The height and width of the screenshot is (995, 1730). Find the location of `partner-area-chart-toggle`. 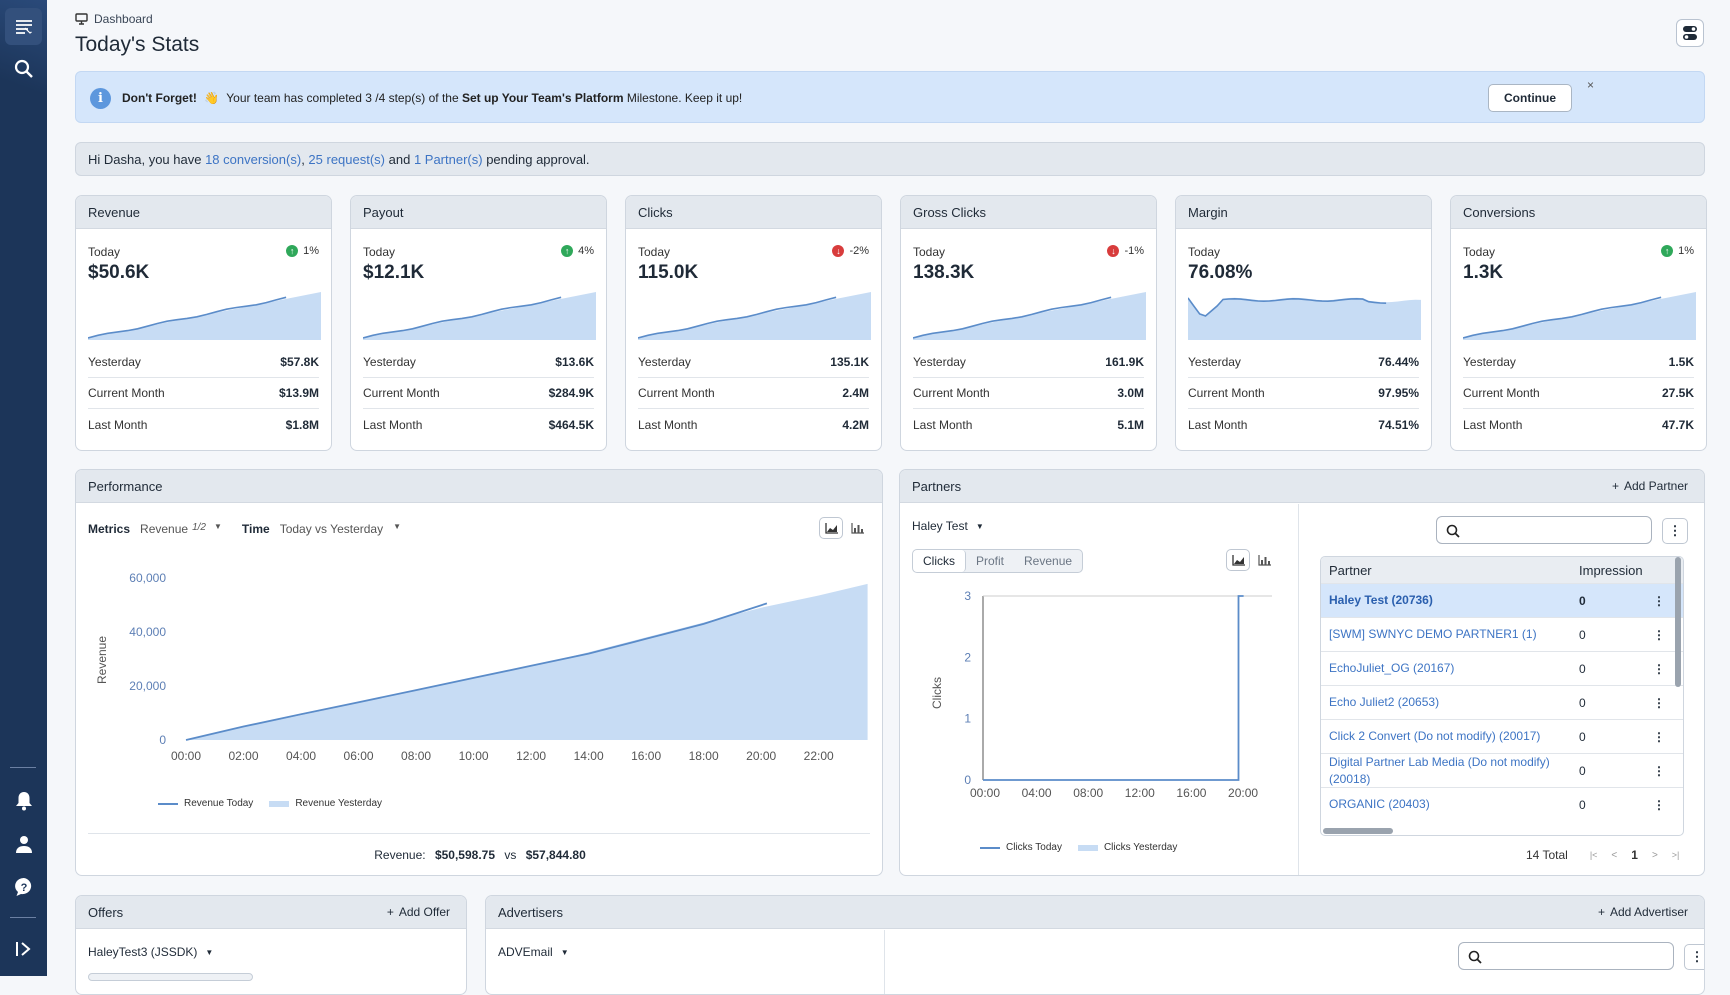

partner-area-chart-toggle is located at coordinates (1238, 560).